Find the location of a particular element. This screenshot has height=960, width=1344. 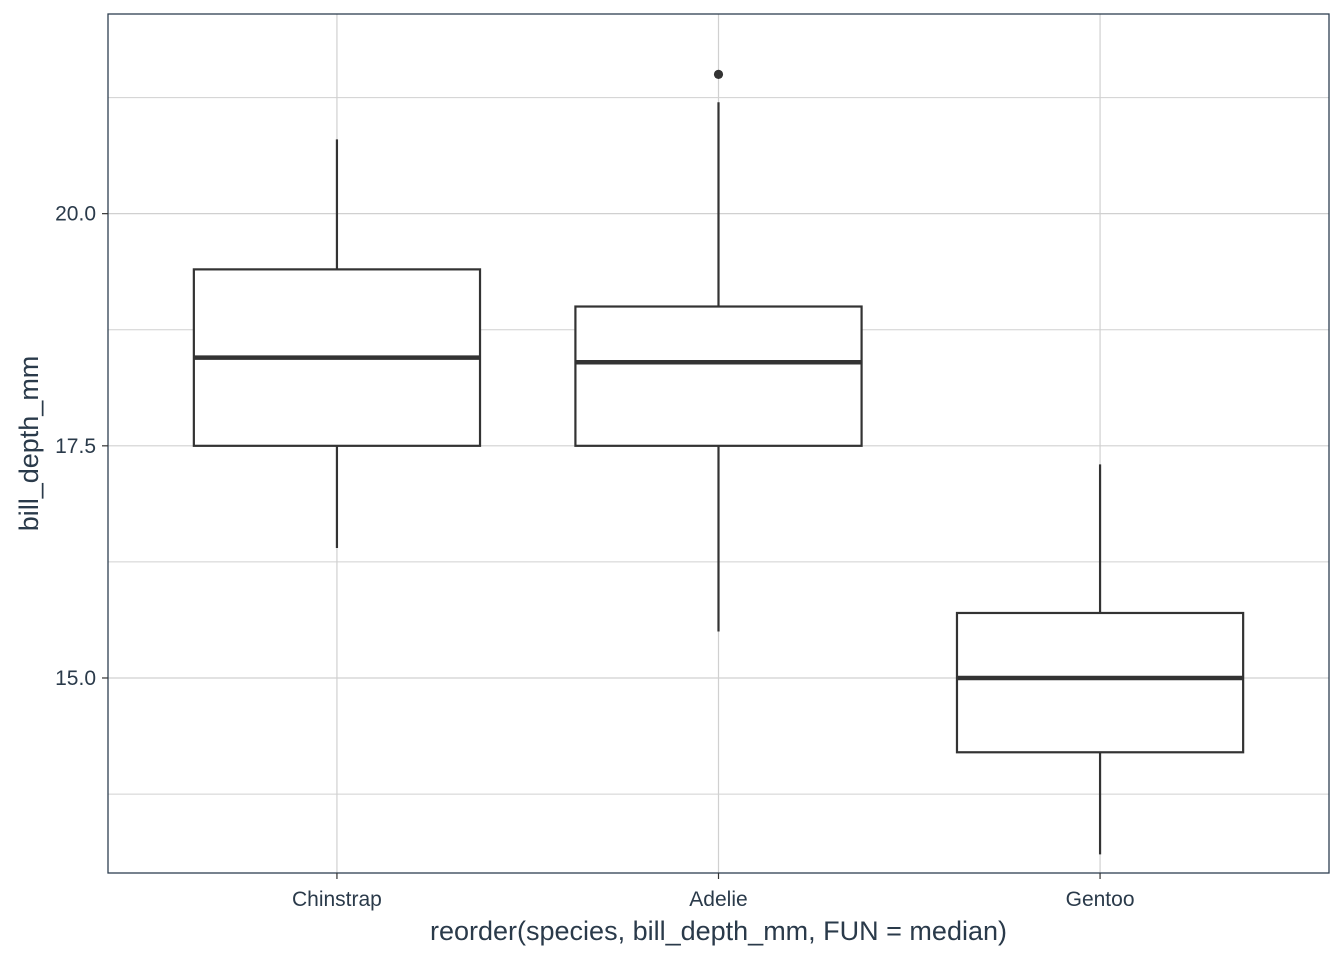

y-tick-label: 15.0 is located at coordinates (75, 678).